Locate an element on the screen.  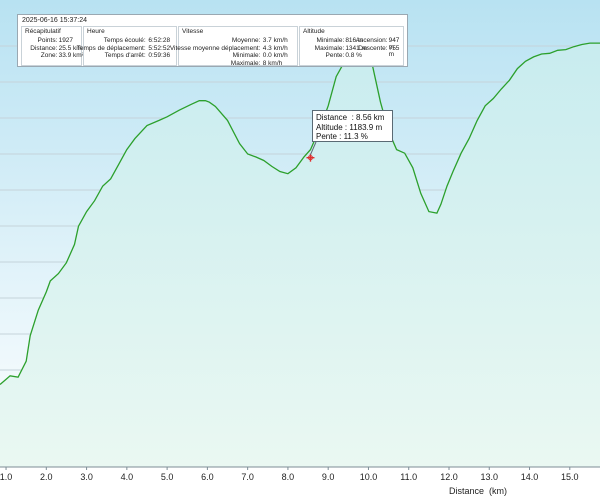
x-tick-label: 11.0 is located at coordinates (408, 477).